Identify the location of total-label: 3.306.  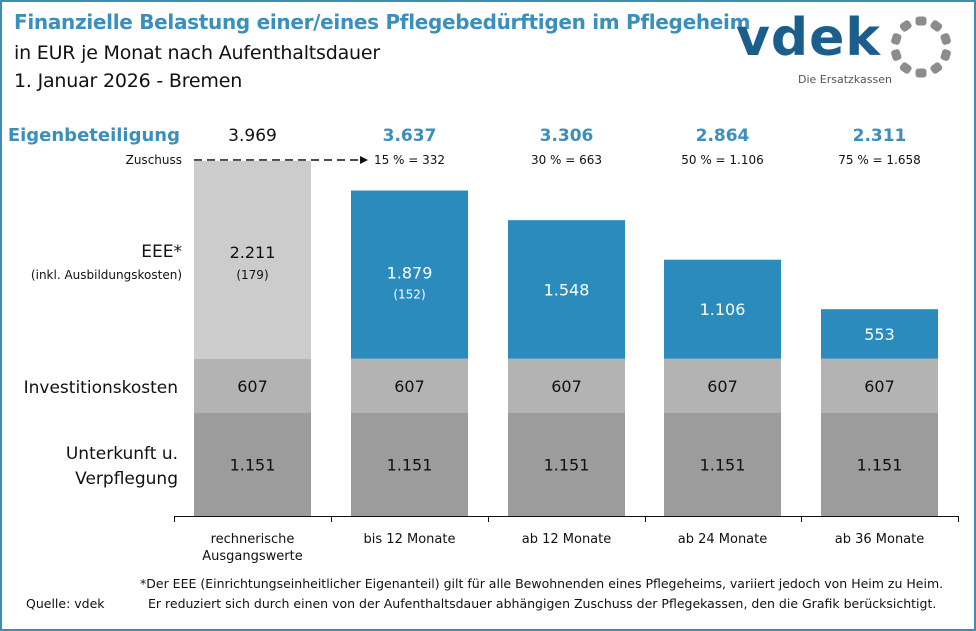
(567, 136).